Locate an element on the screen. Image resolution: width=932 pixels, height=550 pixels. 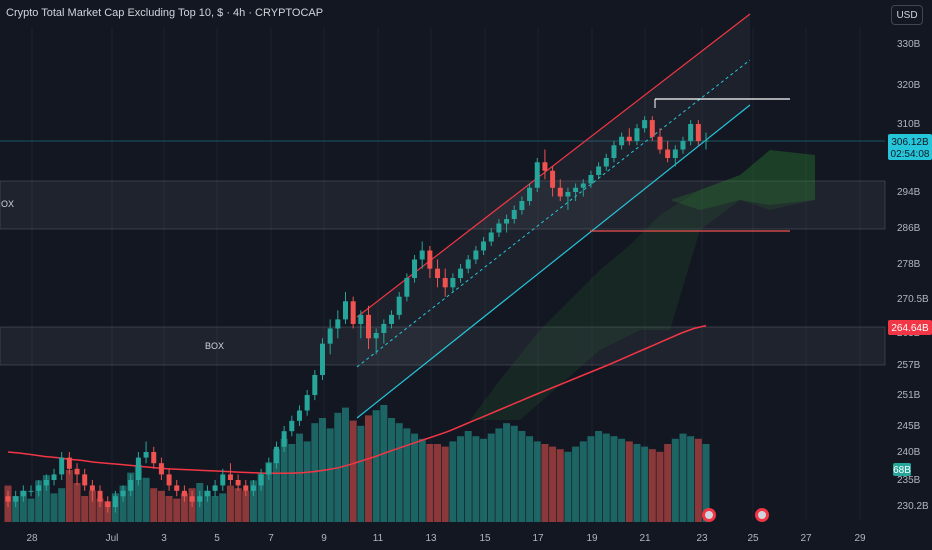
volume-value: 68B is located at coordinates (902, 470).